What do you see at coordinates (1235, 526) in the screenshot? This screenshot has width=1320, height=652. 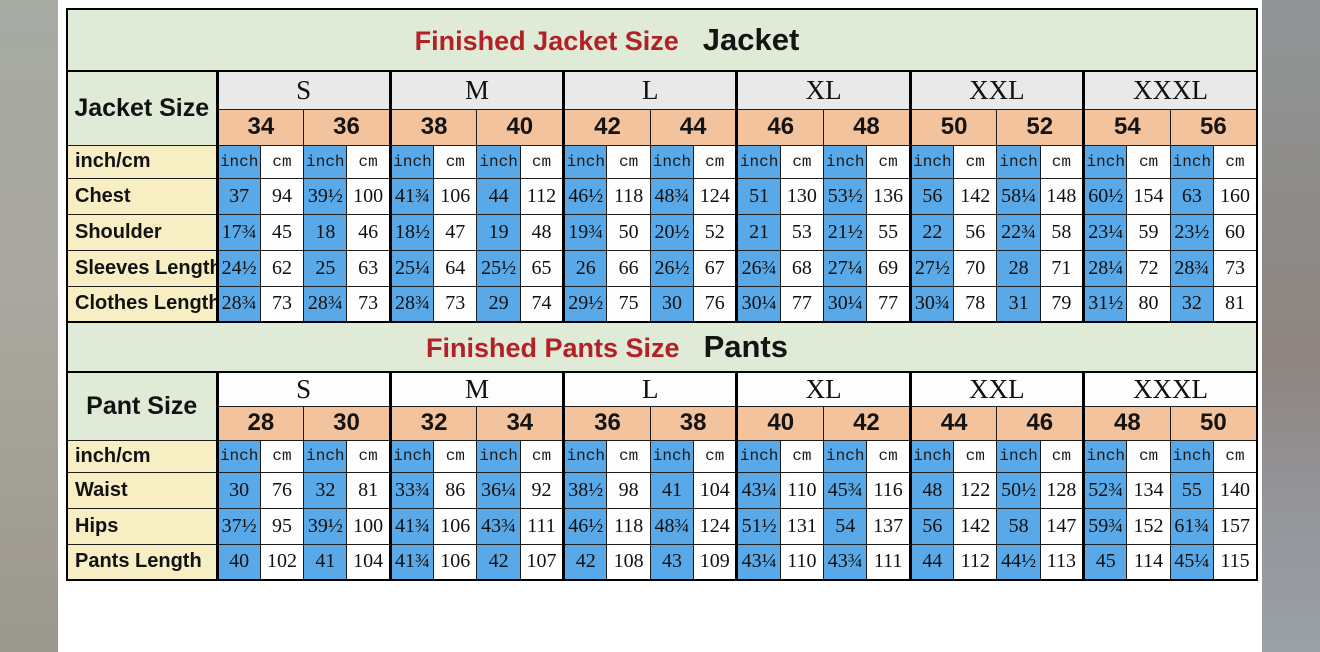 I see `pants-value-cell: 157` at bounding box center [1235, 526].